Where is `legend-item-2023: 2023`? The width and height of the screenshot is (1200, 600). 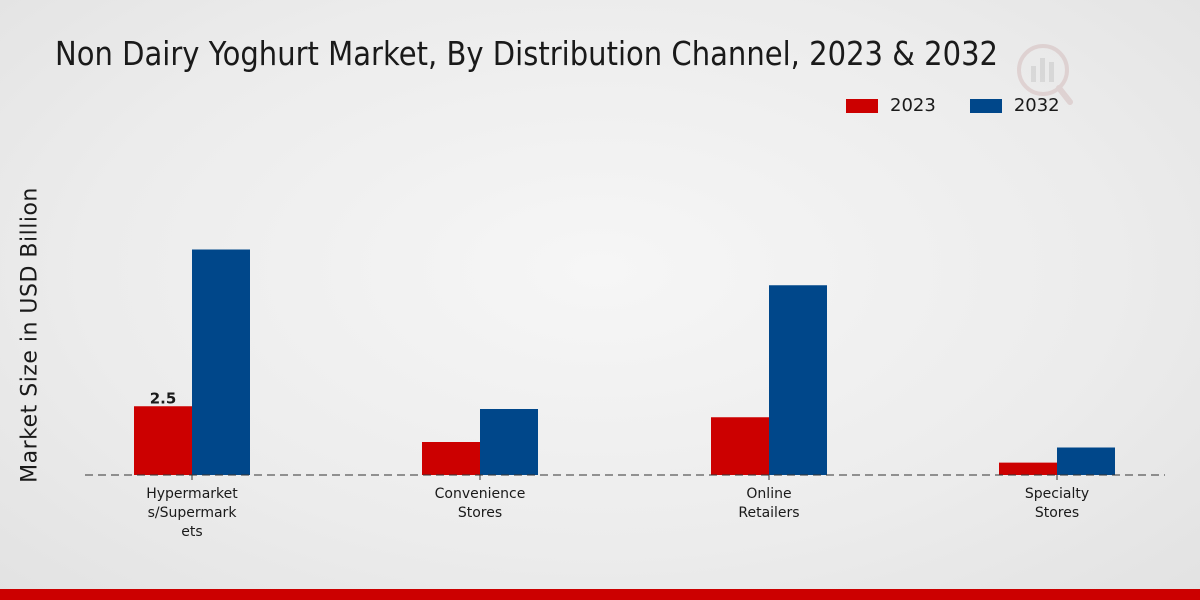
legend-item-2023: 2023 is located at coordinates (891, 105).